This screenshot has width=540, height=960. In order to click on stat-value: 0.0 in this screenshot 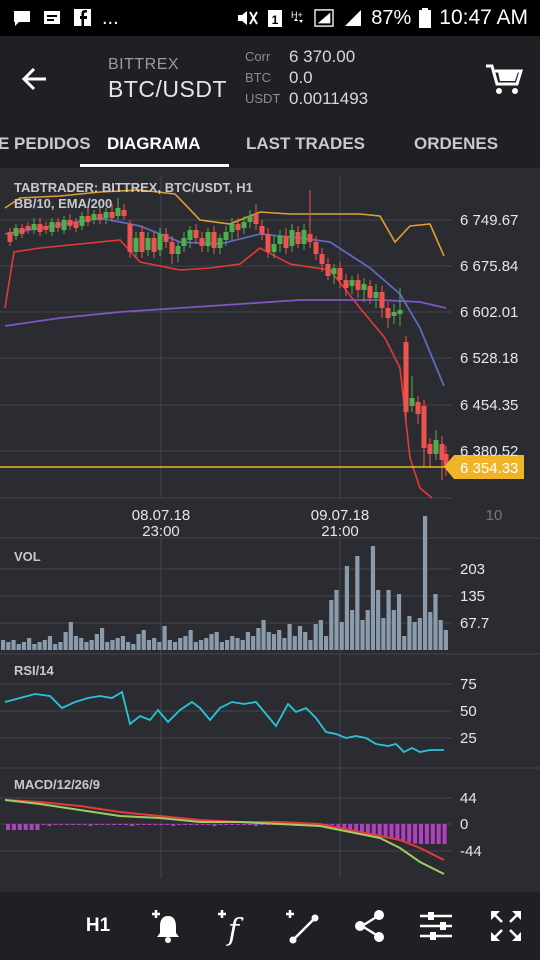, I will do `click(301, 77)`.